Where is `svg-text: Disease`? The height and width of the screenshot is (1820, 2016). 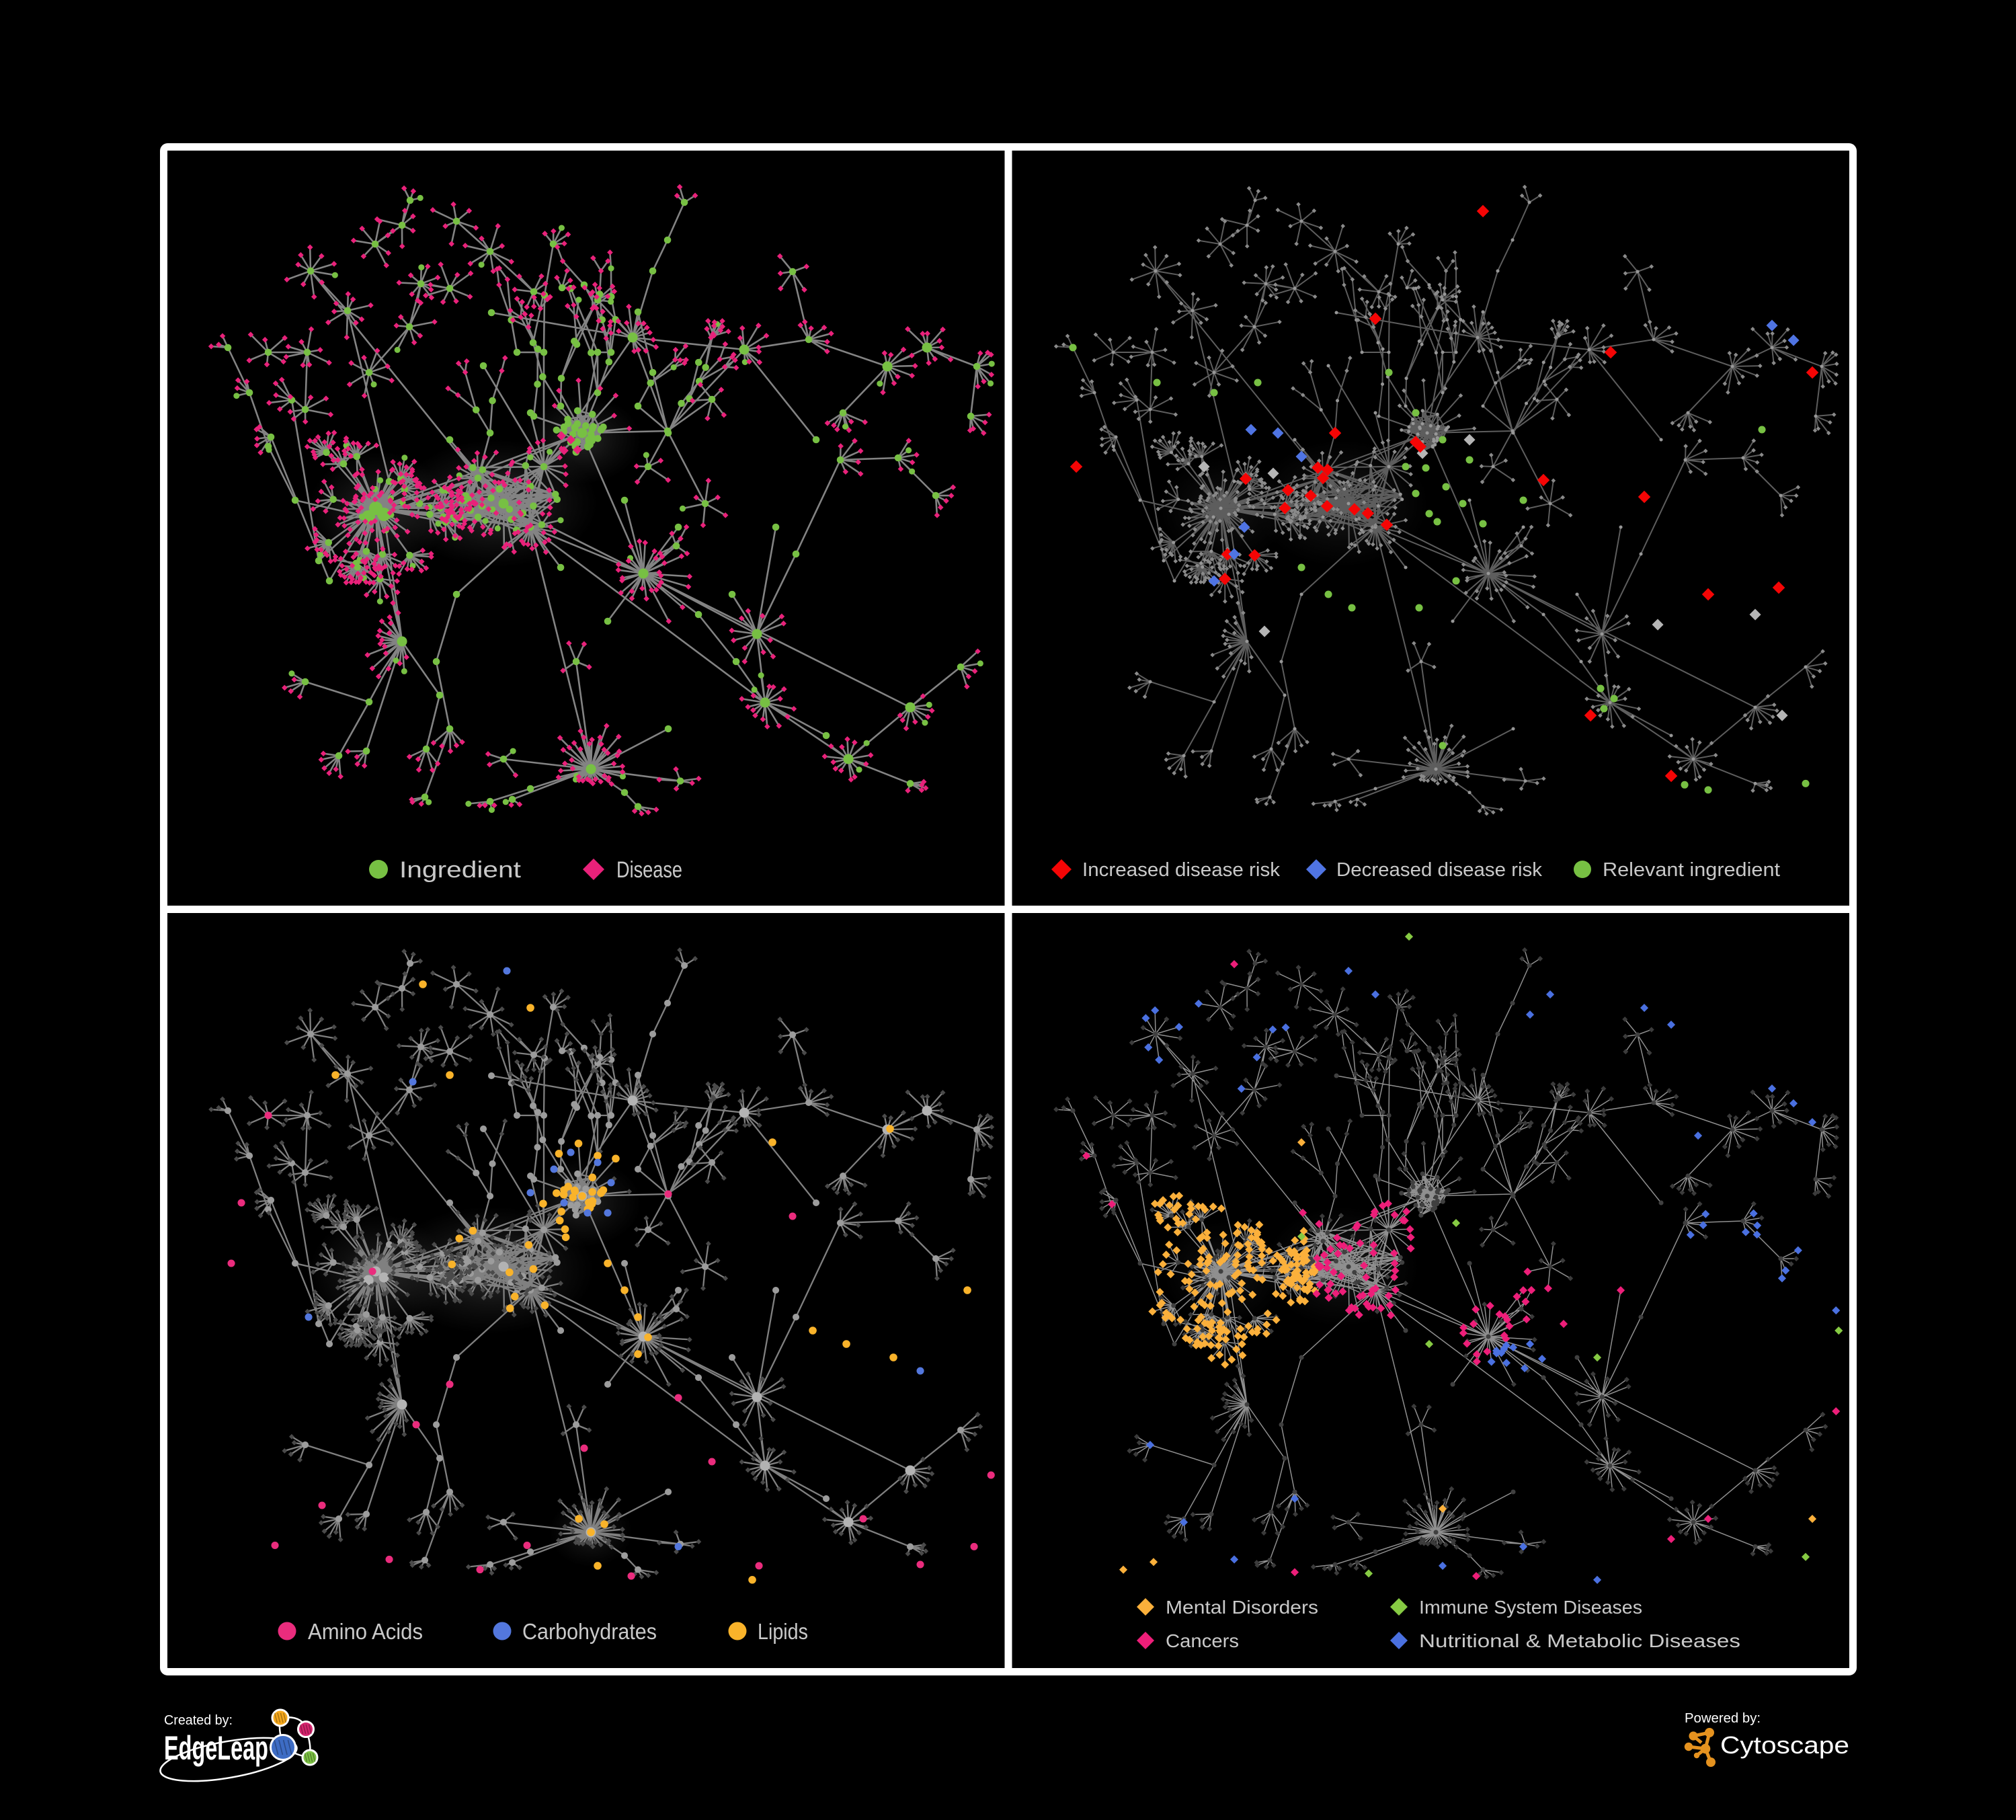 svg-text: Disease is located at coordinates (649, 870).